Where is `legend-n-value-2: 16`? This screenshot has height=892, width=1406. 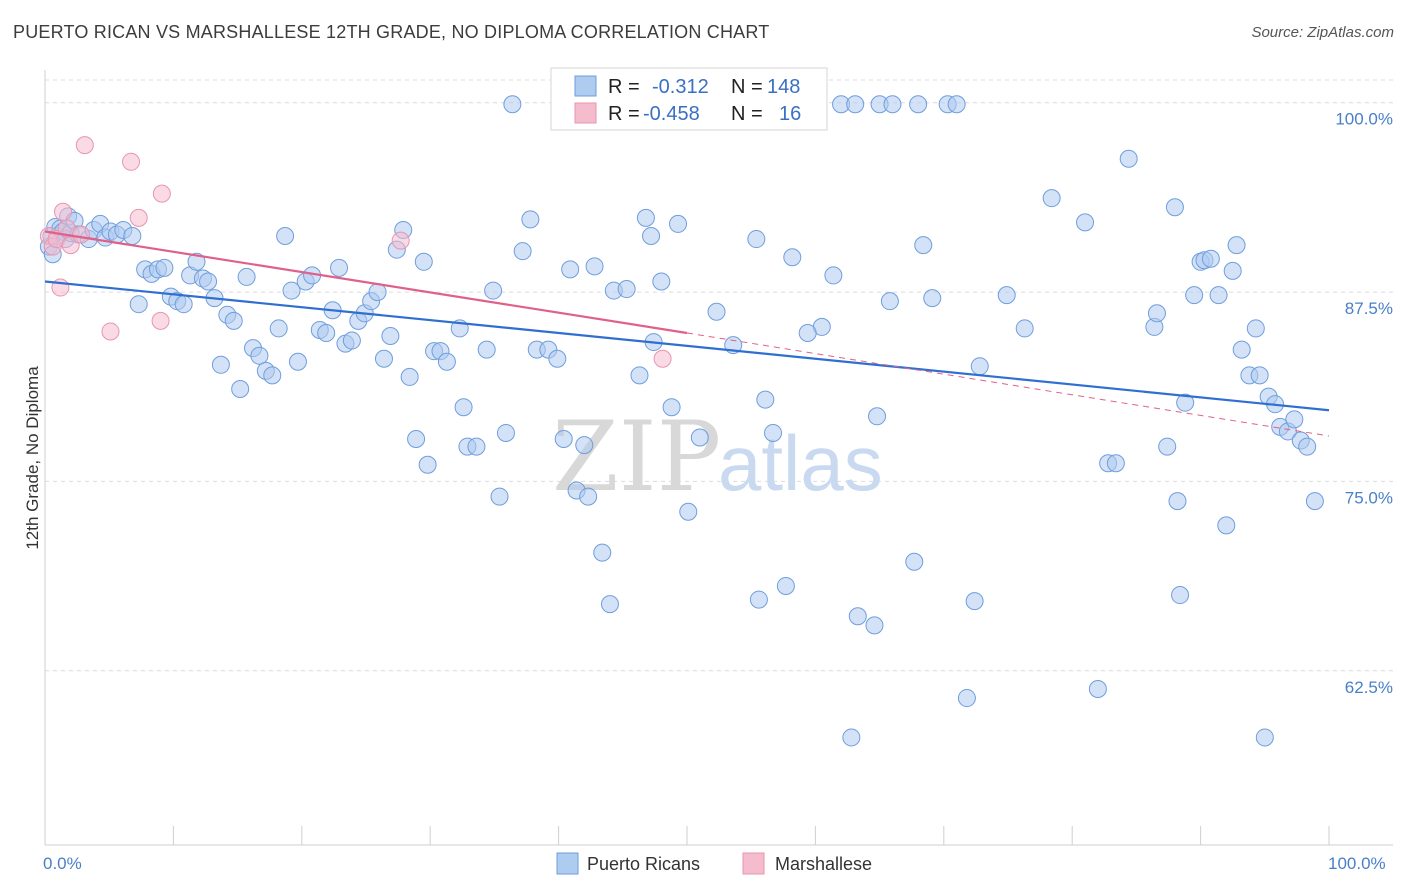
legend-n-value-2: 16 is located at coordinates (790, 114).